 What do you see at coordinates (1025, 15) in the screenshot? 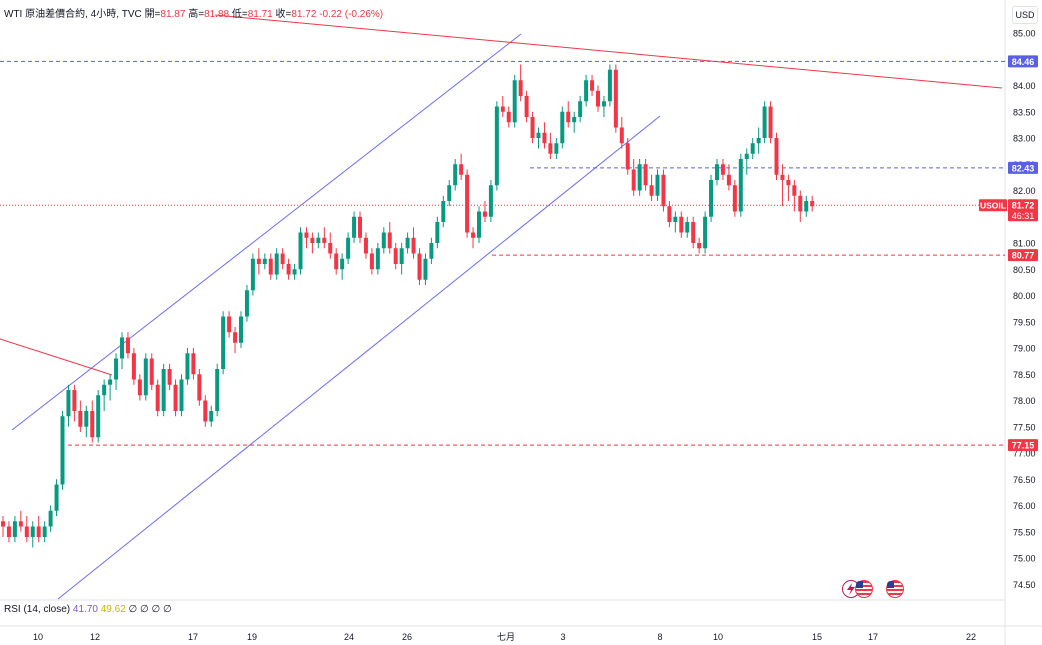
I see `currency-button: USD` at bounding box center [1025, 15].